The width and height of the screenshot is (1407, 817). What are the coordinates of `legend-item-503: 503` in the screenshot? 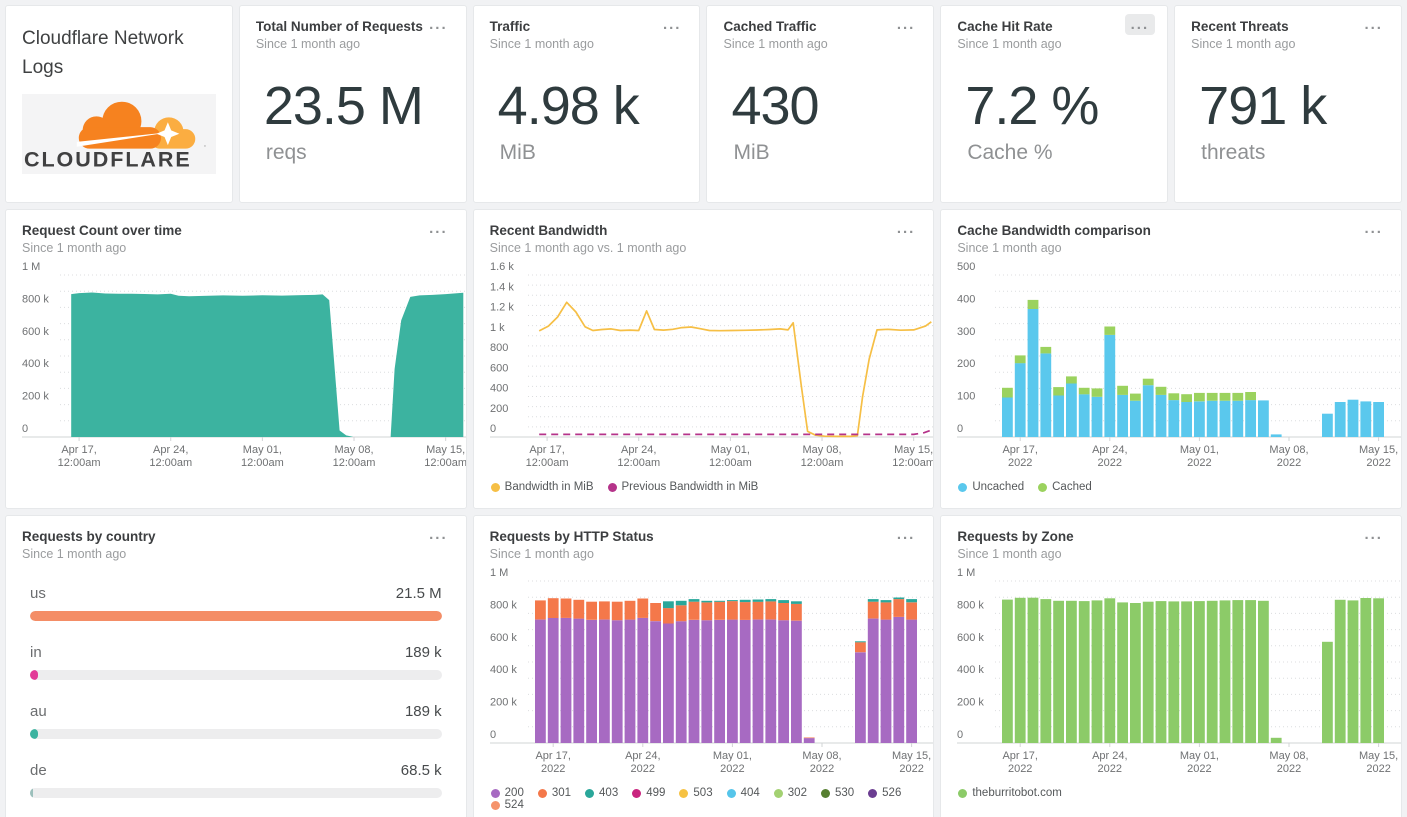 It's located at (696, 793).